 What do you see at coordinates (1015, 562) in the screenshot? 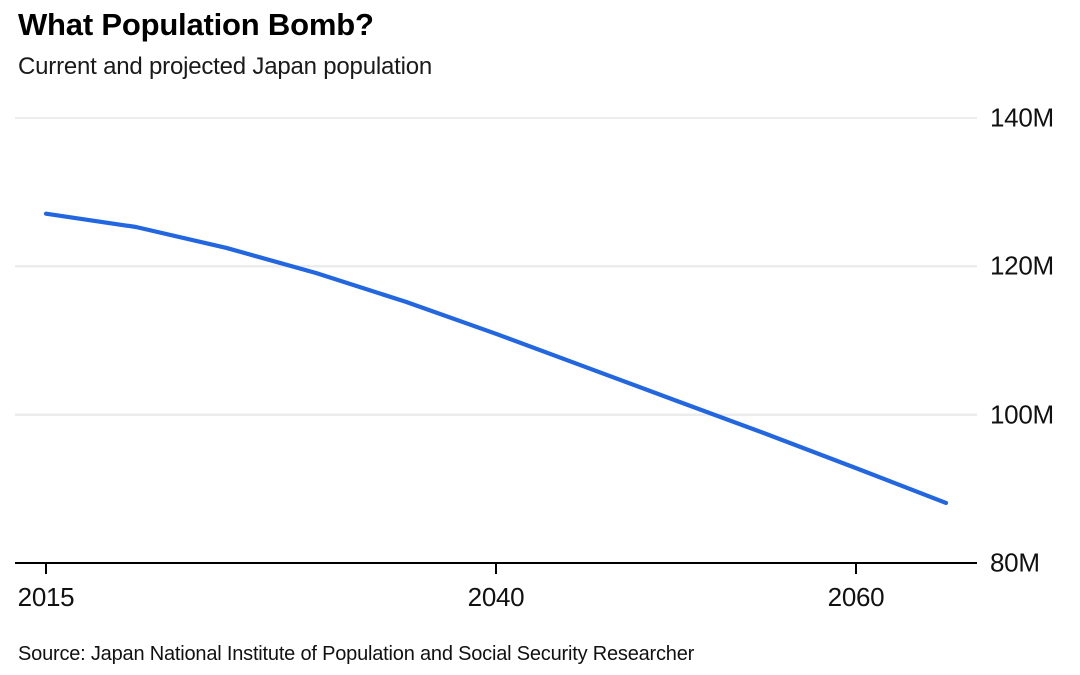
I see `y-axis-label-80M: 80M` at bounding box center [1015, 562].